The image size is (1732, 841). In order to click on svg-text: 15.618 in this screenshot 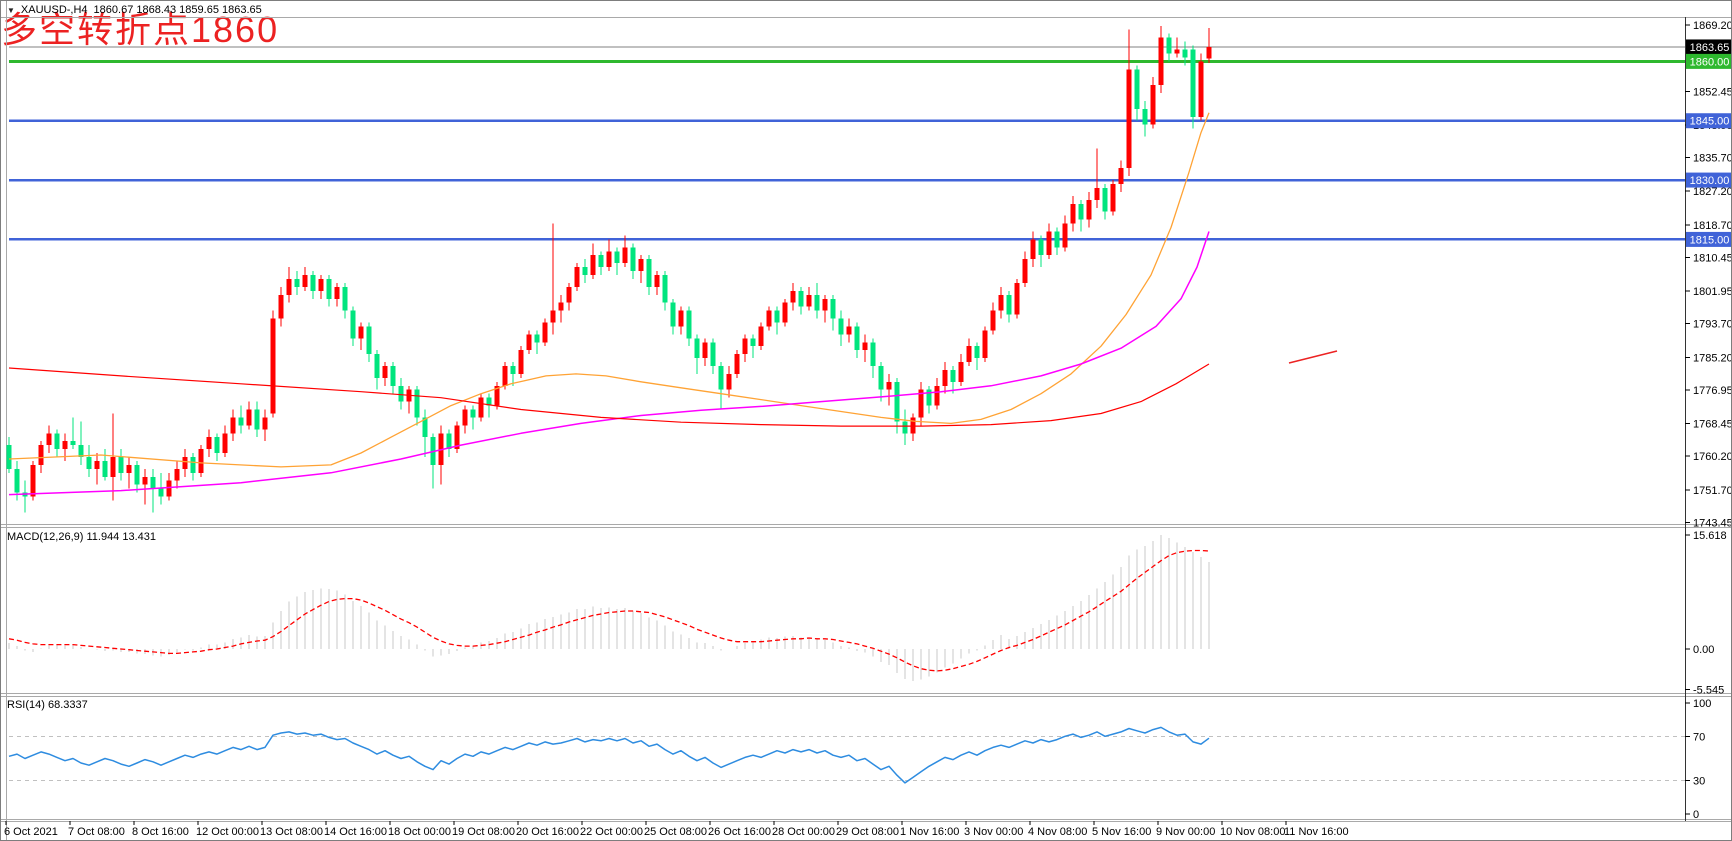, I will do `click(1710, 536)`.